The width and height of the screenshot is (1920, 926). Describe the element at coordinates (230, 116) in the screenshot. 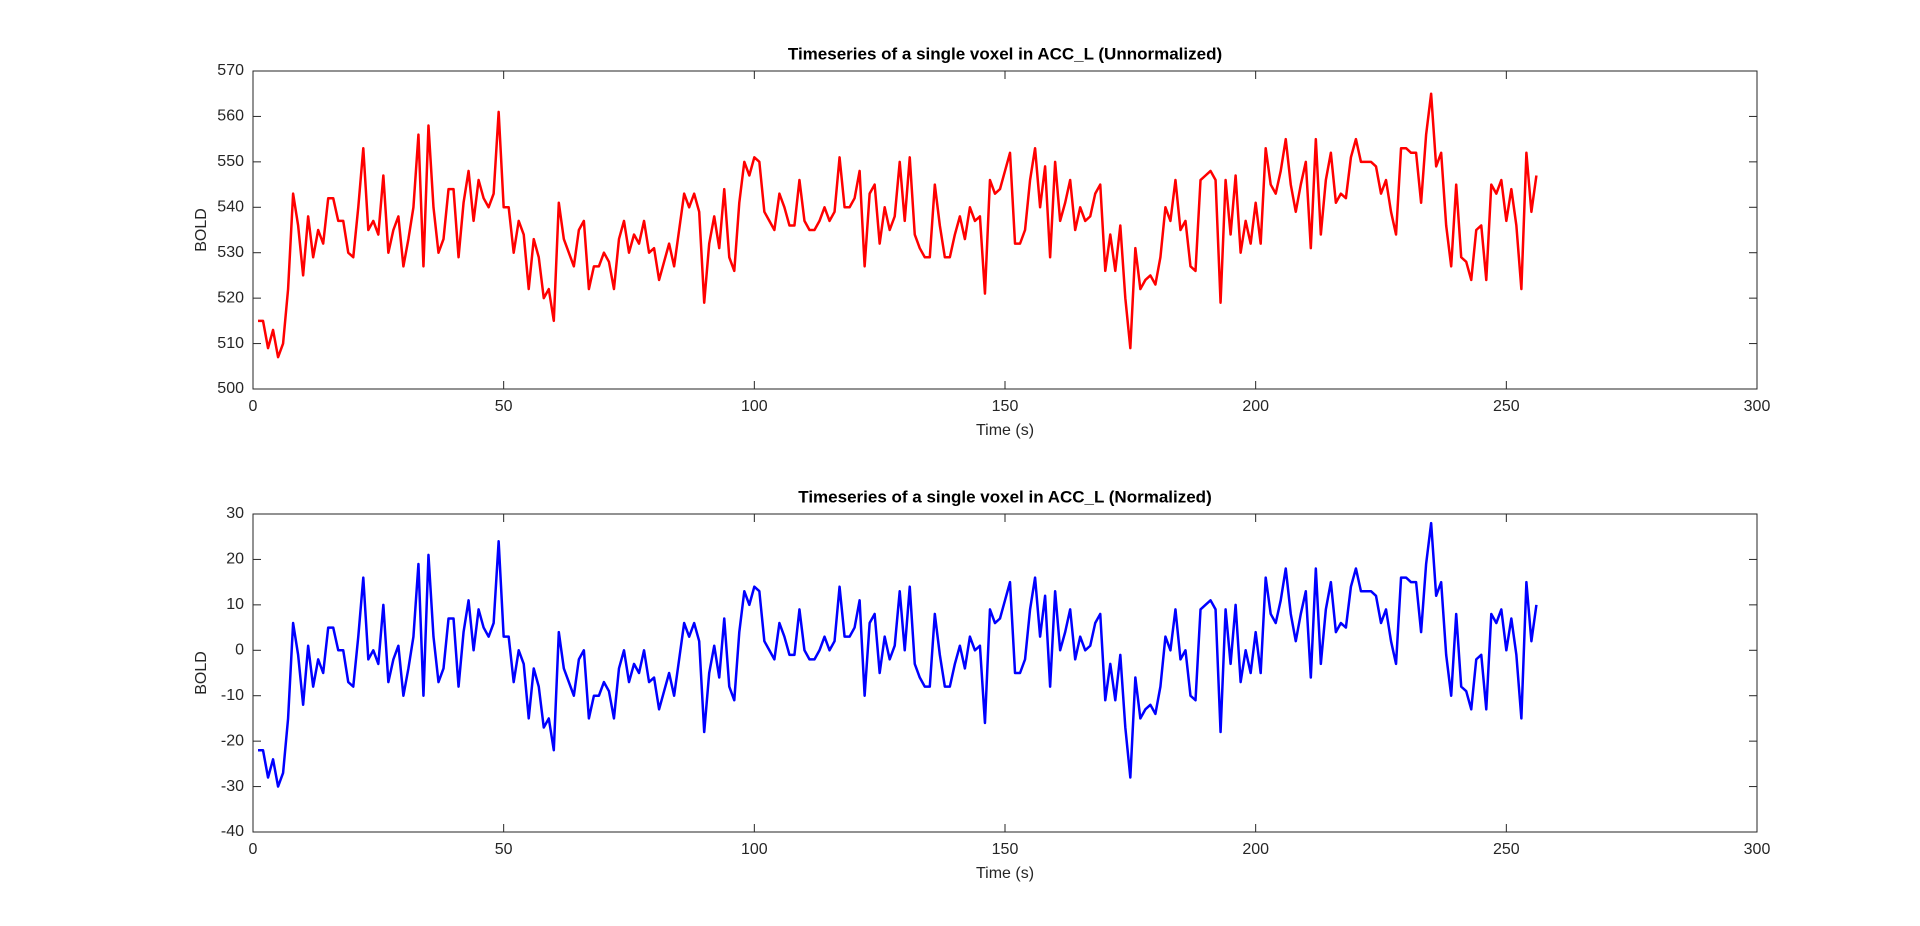

I see `y-tick-label: 560` at that location.